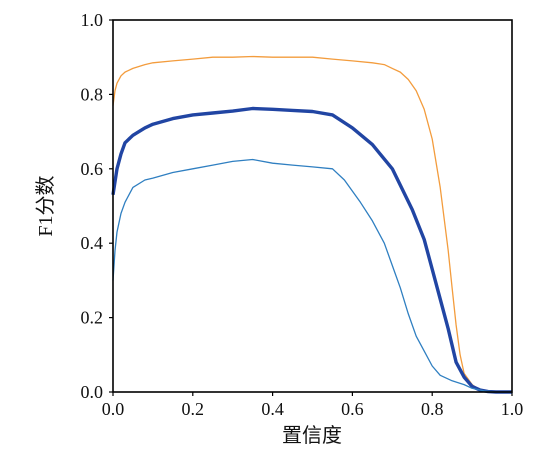 The width and height of the screenshot is (555, 452). What do you see at coordinates (432, 409) in the screenshot?
I see `x-tick-label: 0.8` at bounding box center [432, 409].